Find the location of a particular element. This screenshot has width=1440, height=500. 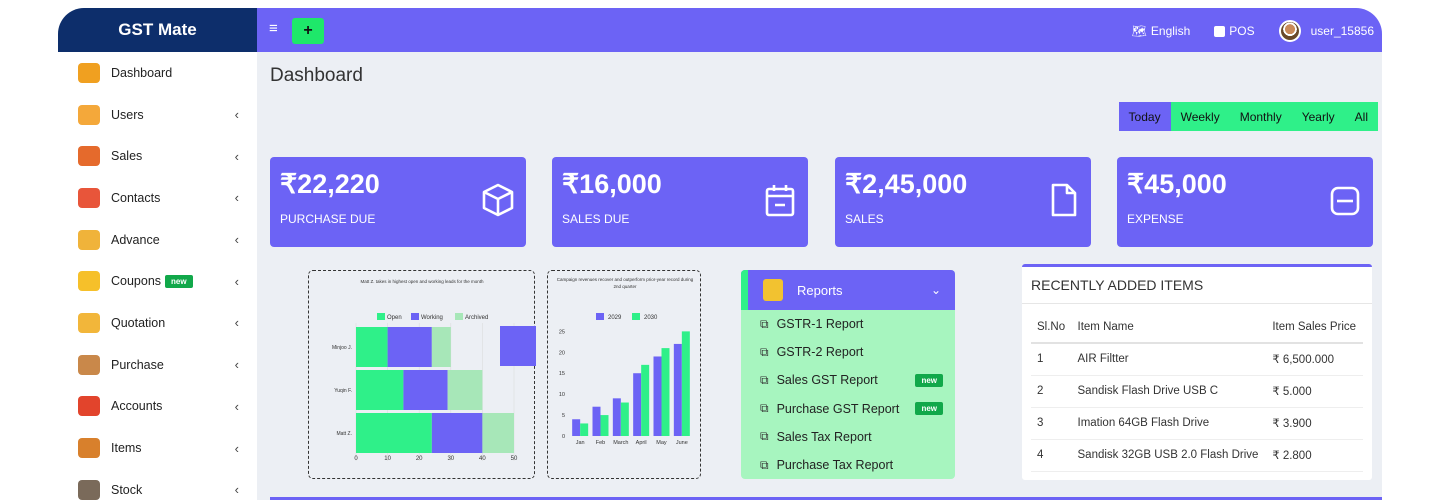

table-cell: Sandisk Flash Drive USB C is located at coordinates (1169, 391).